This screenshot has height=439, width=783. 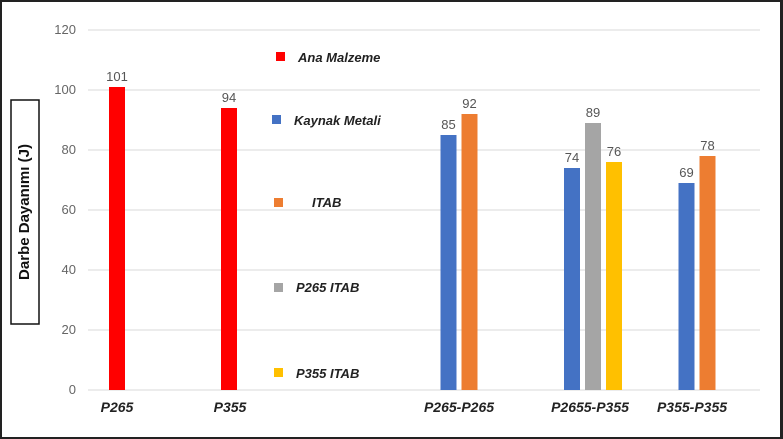 What do you see at coordinates (65, 89) in the screenshot?
I see `y-tick-label: 100` at bounding box center [65, 89].